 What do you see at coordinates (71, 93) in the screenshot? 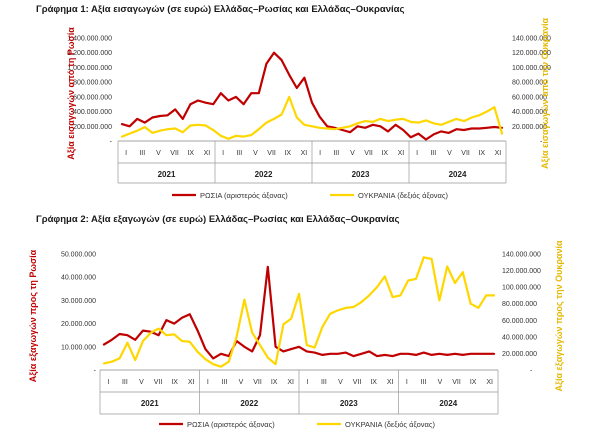
I see `left-axis-title: Αξία εισαγωγών από τη Ρωσία` at bounding box center [71, 93].